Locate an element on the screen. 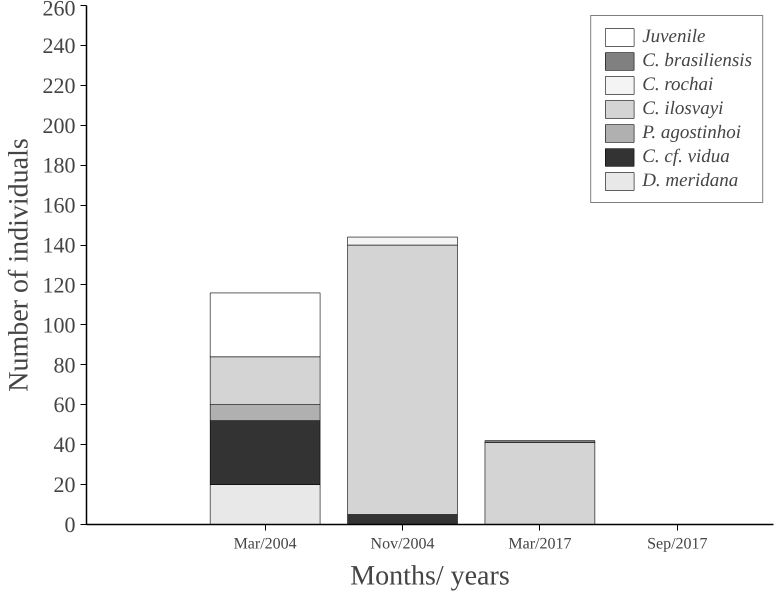 This screenshot has height=594, width=778. y-tick-label: 60 is located at coordinates (65, 405).